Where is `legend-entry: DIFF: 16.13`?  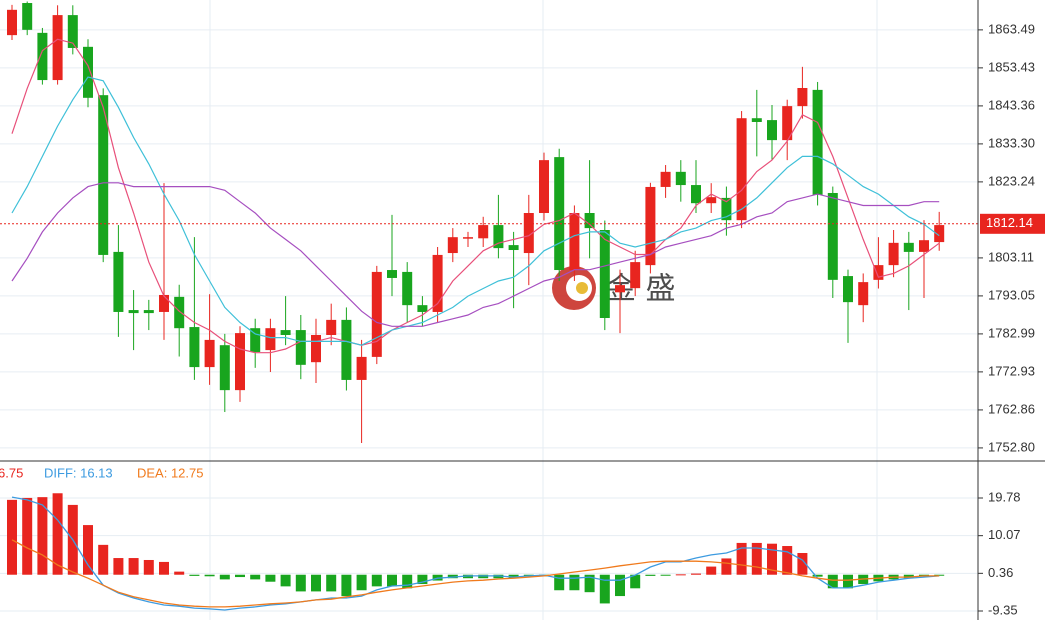
legend-entry: DIFF: 16.13 is located at coordinates (78, 472).